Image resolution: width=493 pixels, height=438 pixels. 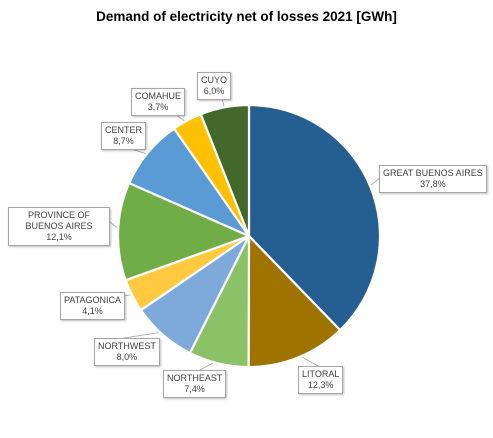 What do you see at coordinates (433, 173) in the screenshot?
I see `slice-label: GREAT BUENOS AIRES` at bounding box center [433, 173].